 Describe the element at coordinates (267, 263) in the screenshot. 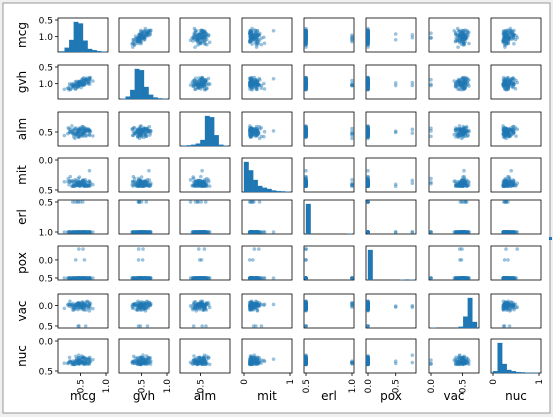

I see `panel-pox-vs-mit` at that location.